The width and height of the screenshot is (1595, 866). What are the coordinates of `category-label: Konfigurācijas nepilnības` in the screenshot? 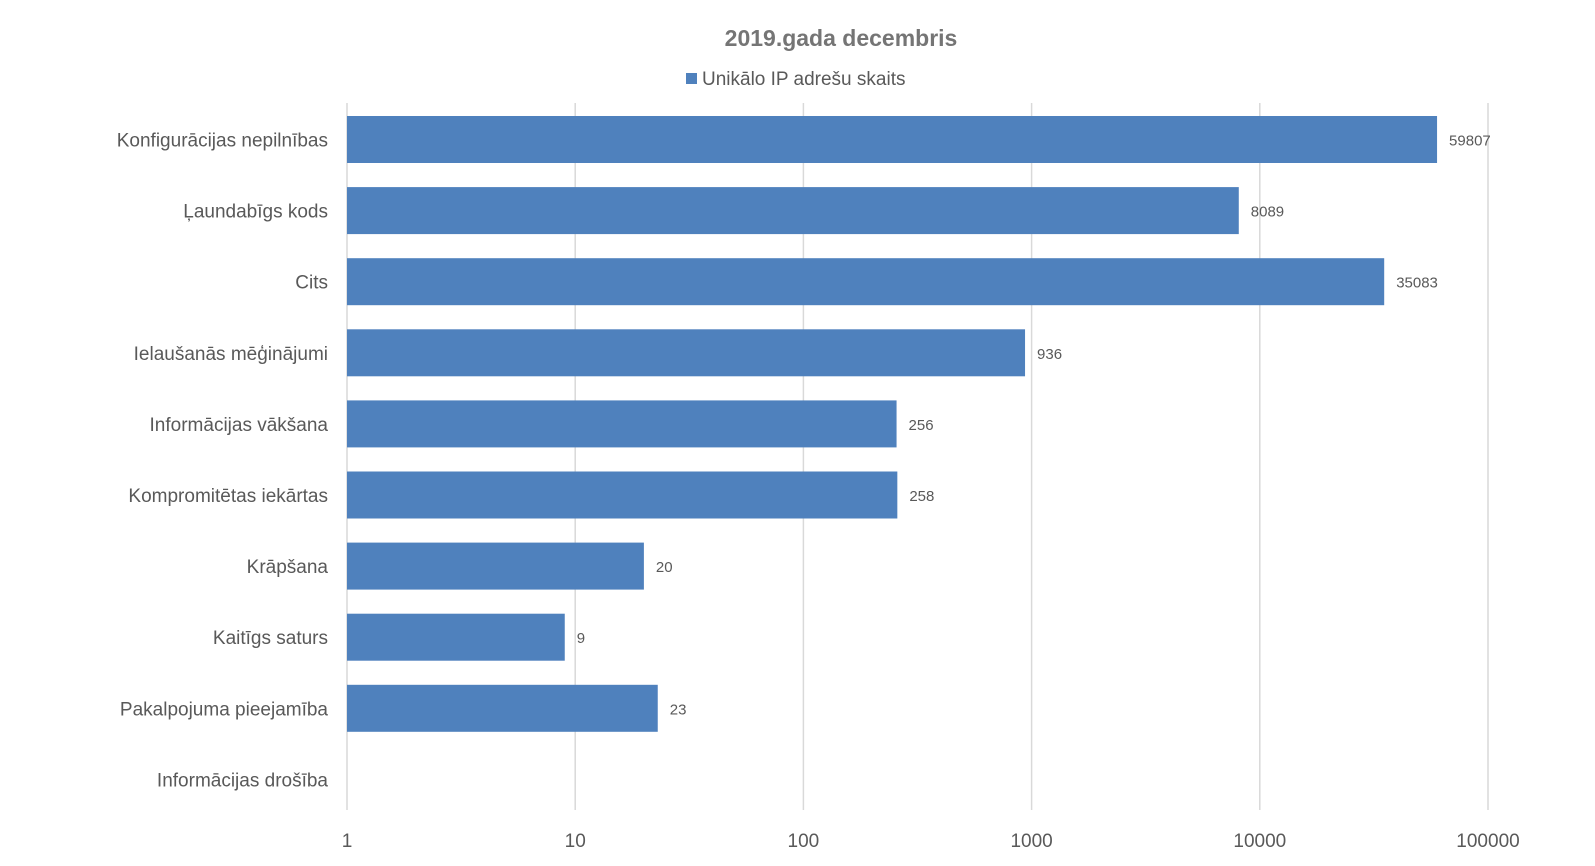 It's located at (222, 141).